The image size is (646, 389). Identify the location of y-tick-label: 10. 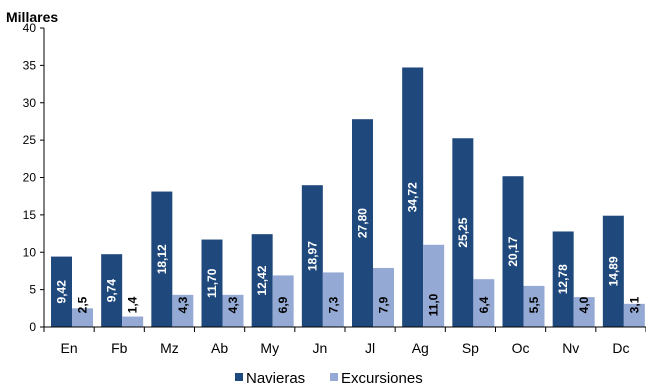
(30, 252).